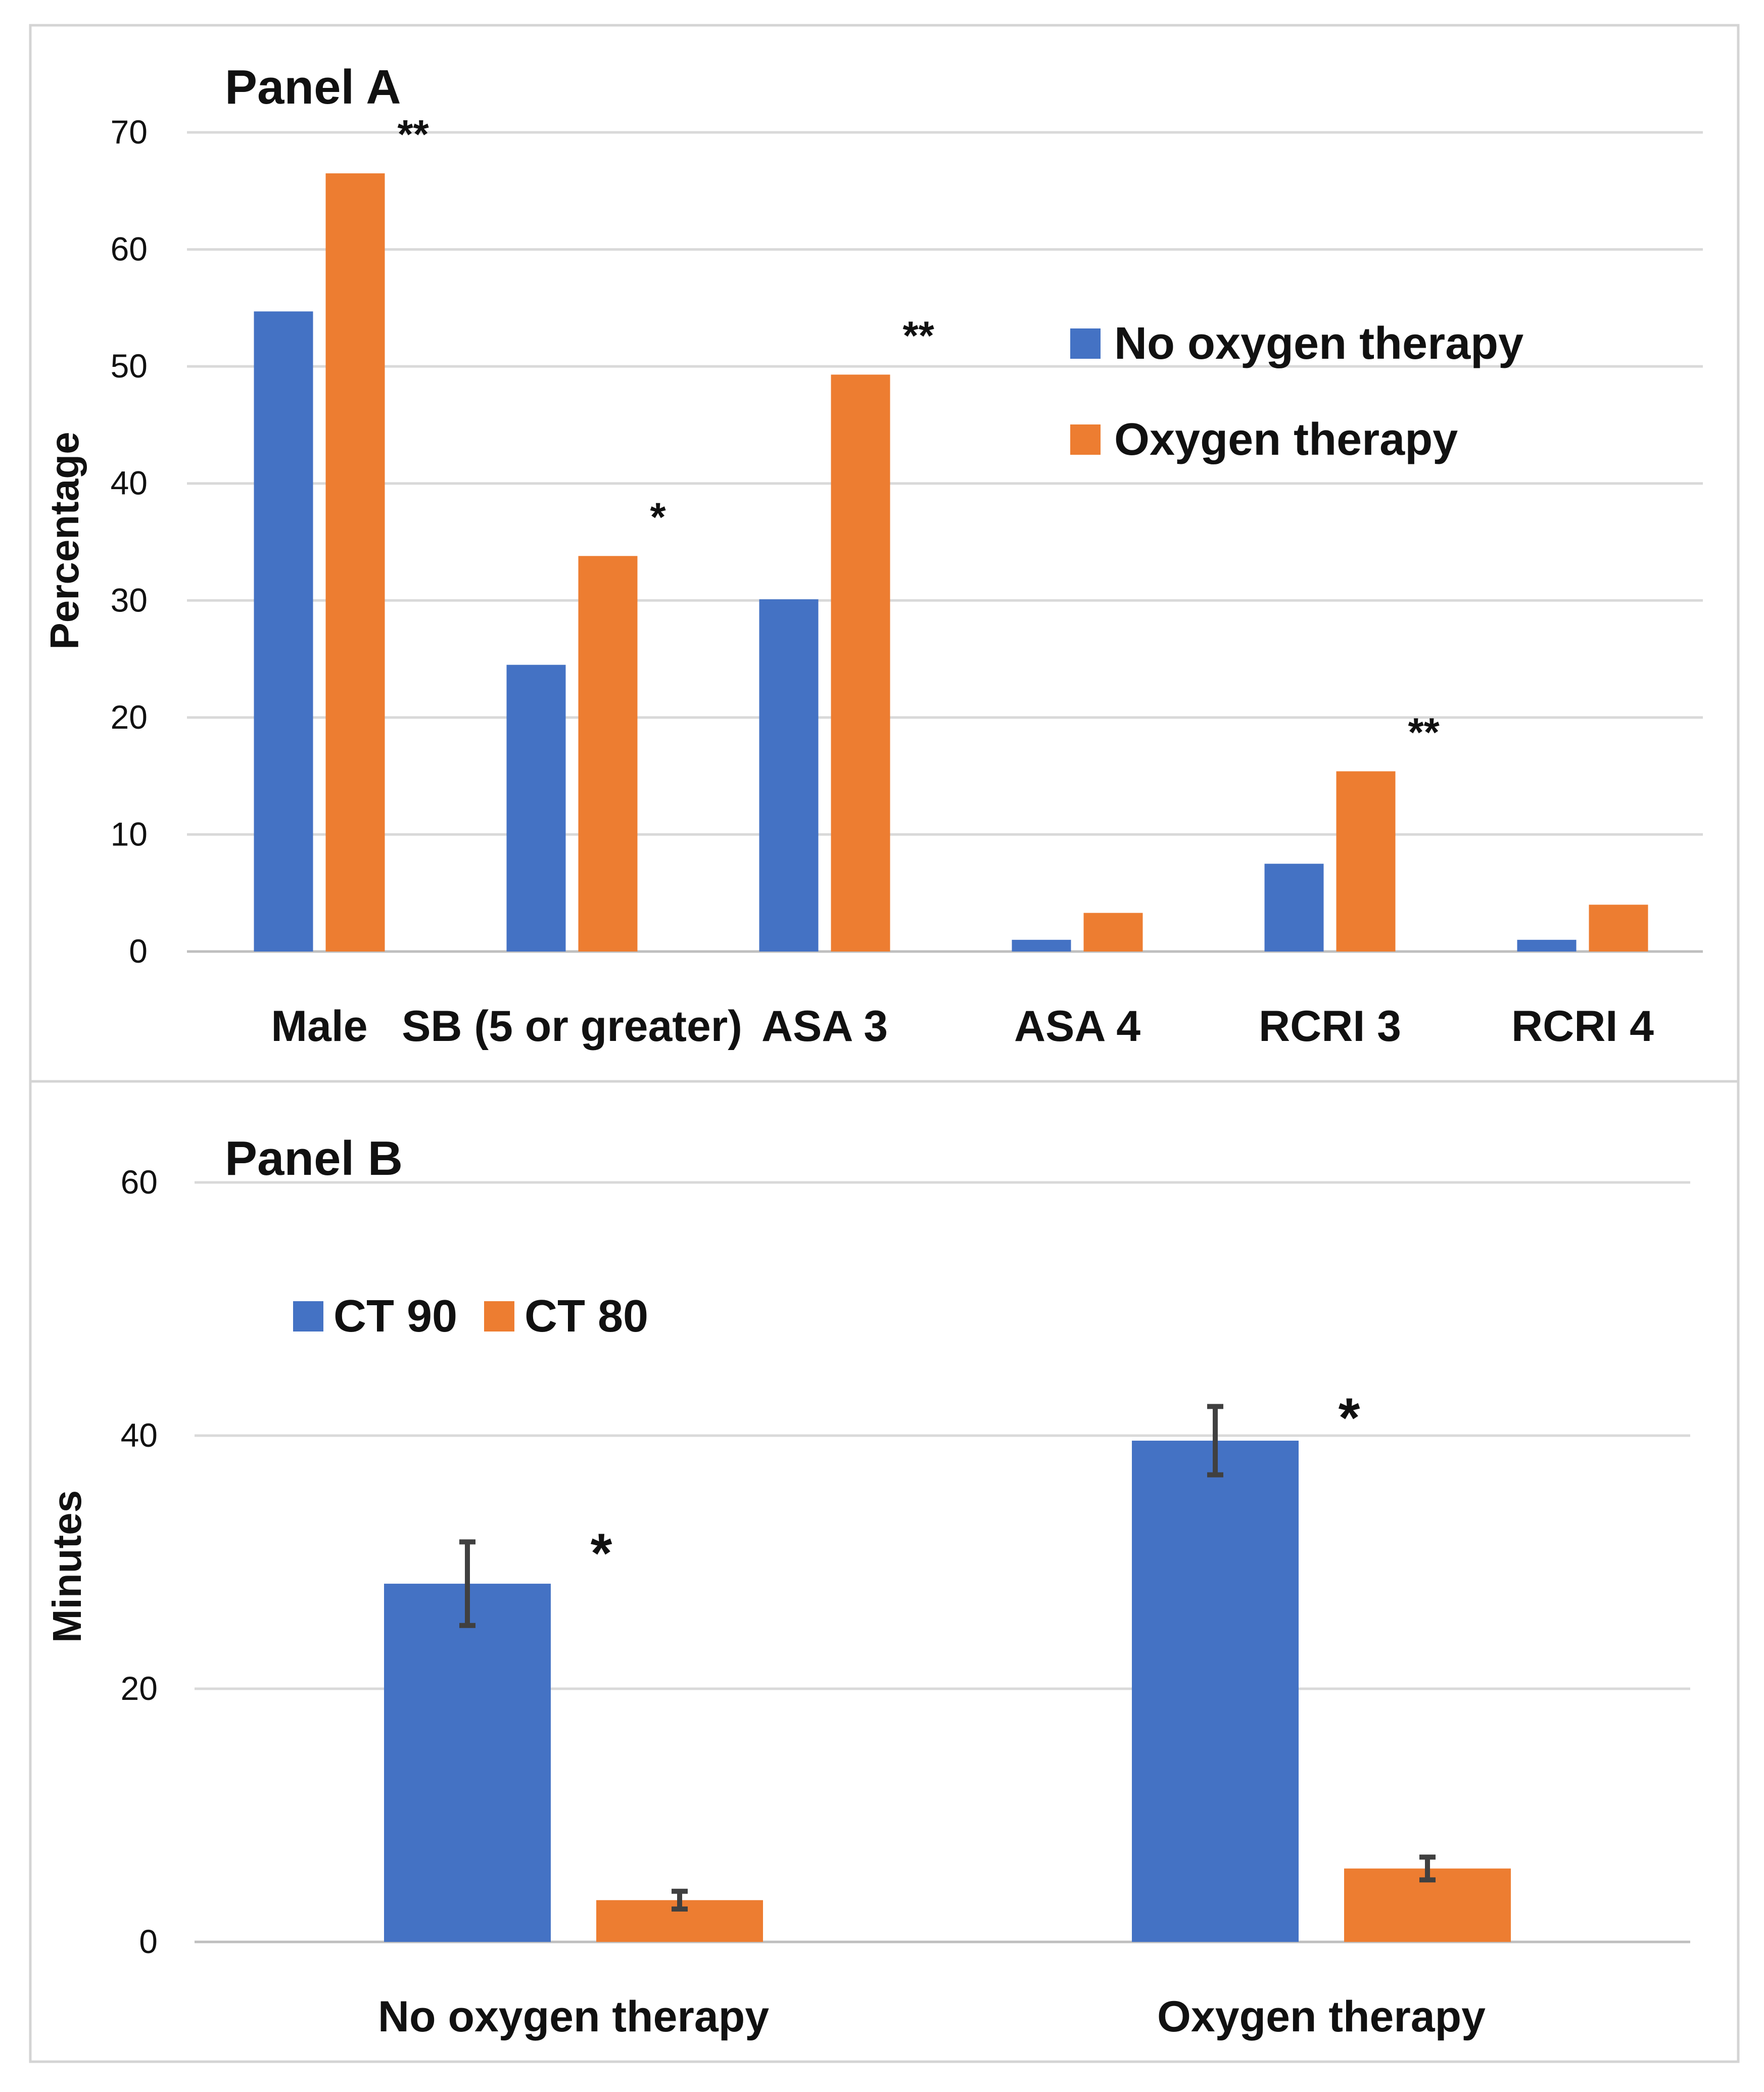 The width and height of the screenshot is (1764, 2092). I want to click on panel-a-y-tick-label-10: 10, so click(130, 833).